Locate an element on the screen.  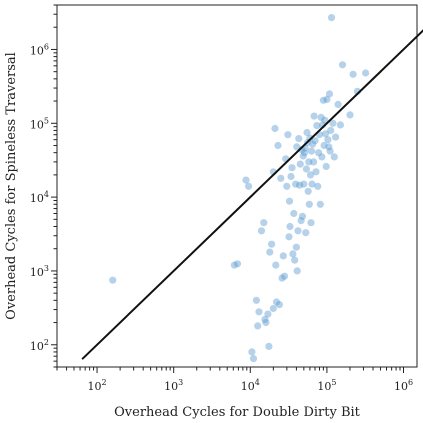
y-axis-ticks: 10² 10³ 10⁴ 10⁵ 10⁶ is located at coordinates (43, 186).